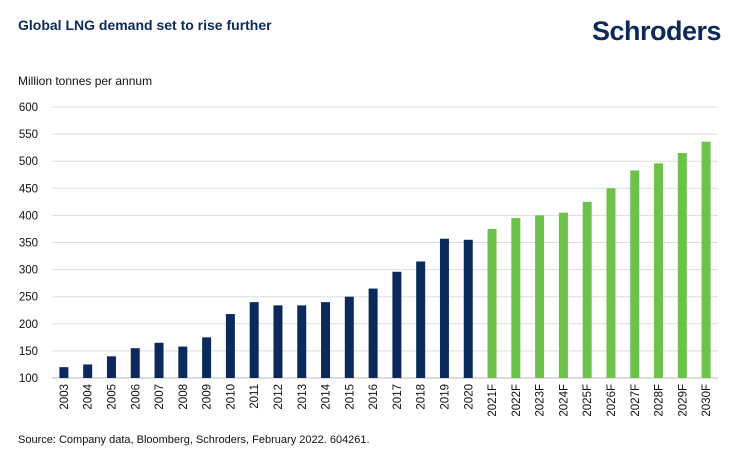 This screenshot has height=466, width=737. What do you see at coordinates (517, 400) in the screenshot?
I see `x-tick-label: 2022F` at bounding box center [517, 400].